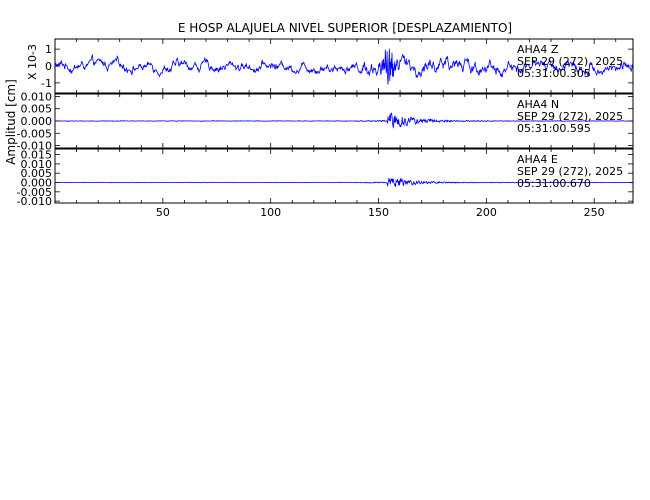 The image size is (650, 500). What do you see at coordinates (48, 66) in the screenshot?
I see `y-tick-label: 0` at bounding box center [48, 66].